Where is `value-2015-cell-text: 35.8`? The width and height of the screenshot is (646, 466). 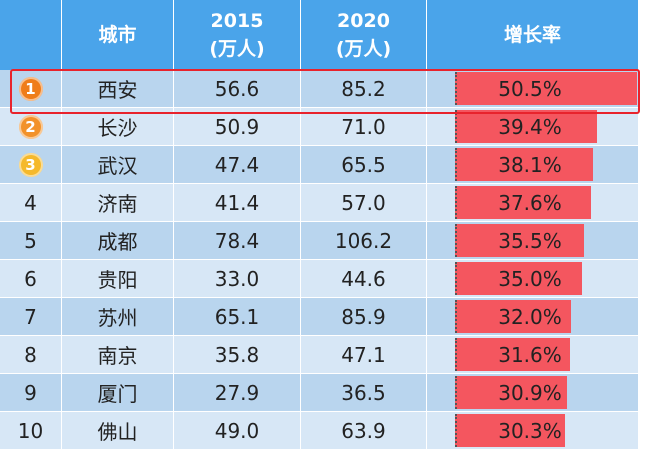
value-2015-cell-text: 35.8 is located at coordinates (237, 354).